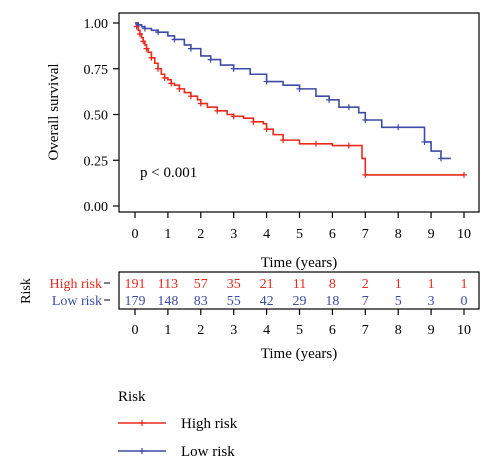 The width and height of the screenshot is (500, 474). What do you see at coordinates (142, 451) in the screenshot?
I see `legend-censor-mark` at bounding box center [142, 451].